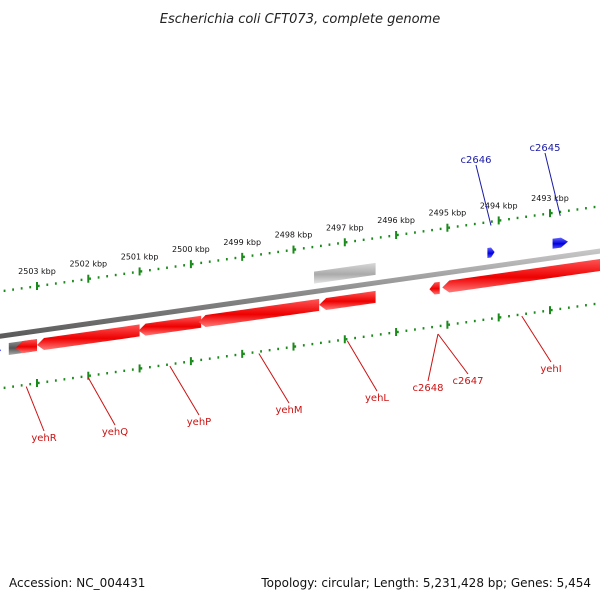 The image size is (600, 600). Describe the element at coordinates (88, 337) in the screenshot. I see `feature-gene-yehq` at that location.